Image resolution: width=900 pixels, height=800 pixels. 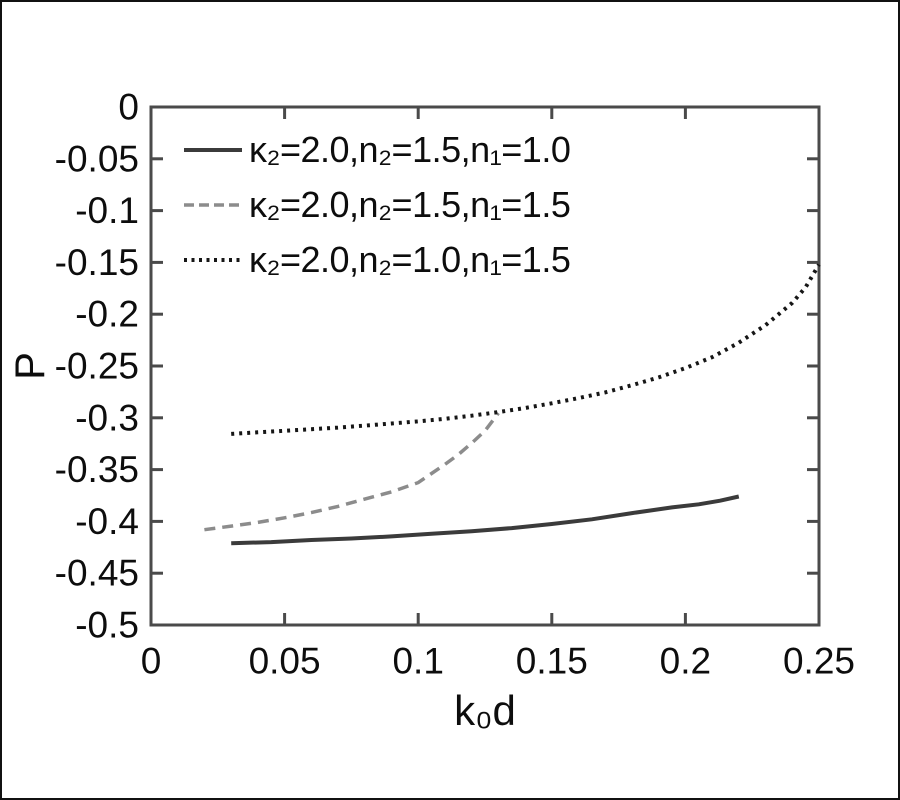 I want to click on legend-entry-dotted: κ₂=2.0,n₂=1.0,n₁=1.5, so click(x=377, y=259).